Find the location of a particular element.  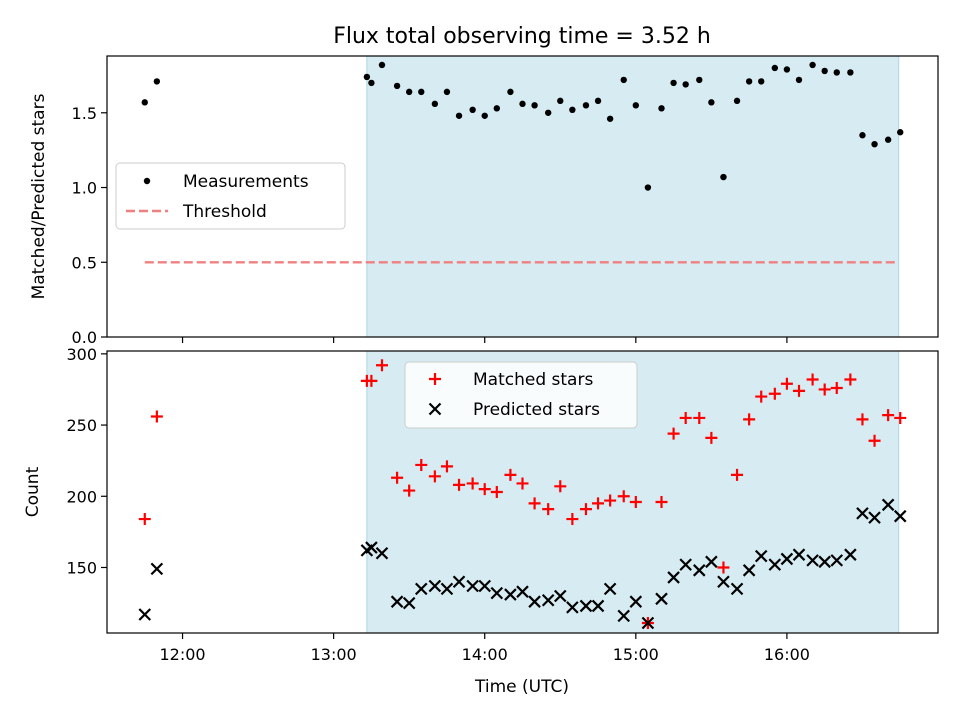

x-tick-label: 16:00 is located at coordinates (787, 654).